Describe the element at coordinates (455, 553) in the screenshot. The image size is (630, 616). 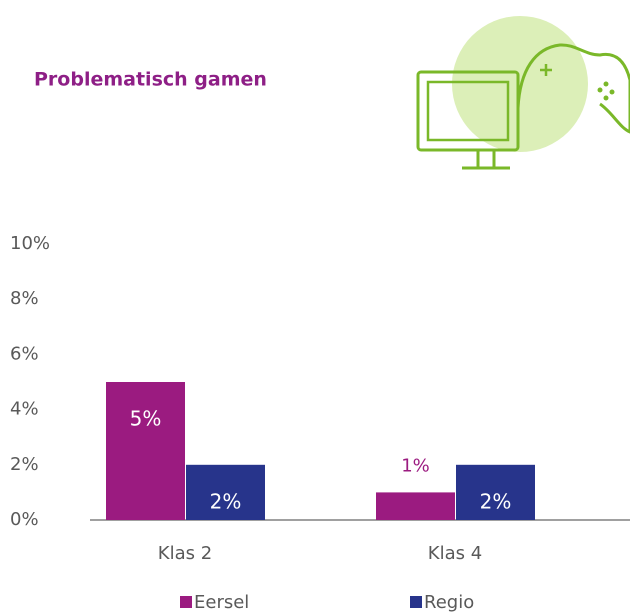
I see `x-tick-label: Klas 4` at that location.